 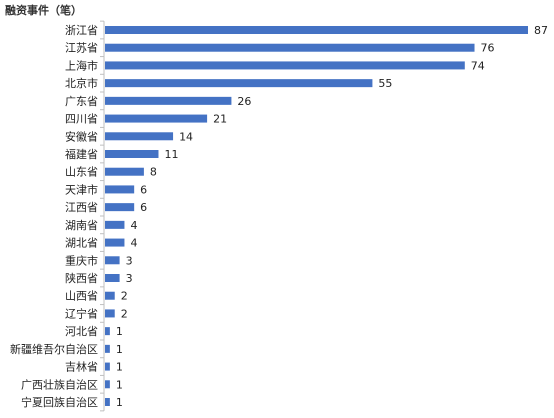 What do you see at coordinates (220, 119) in the screenshot?
I see `value-label: 21` at bounding box center [220, 119].